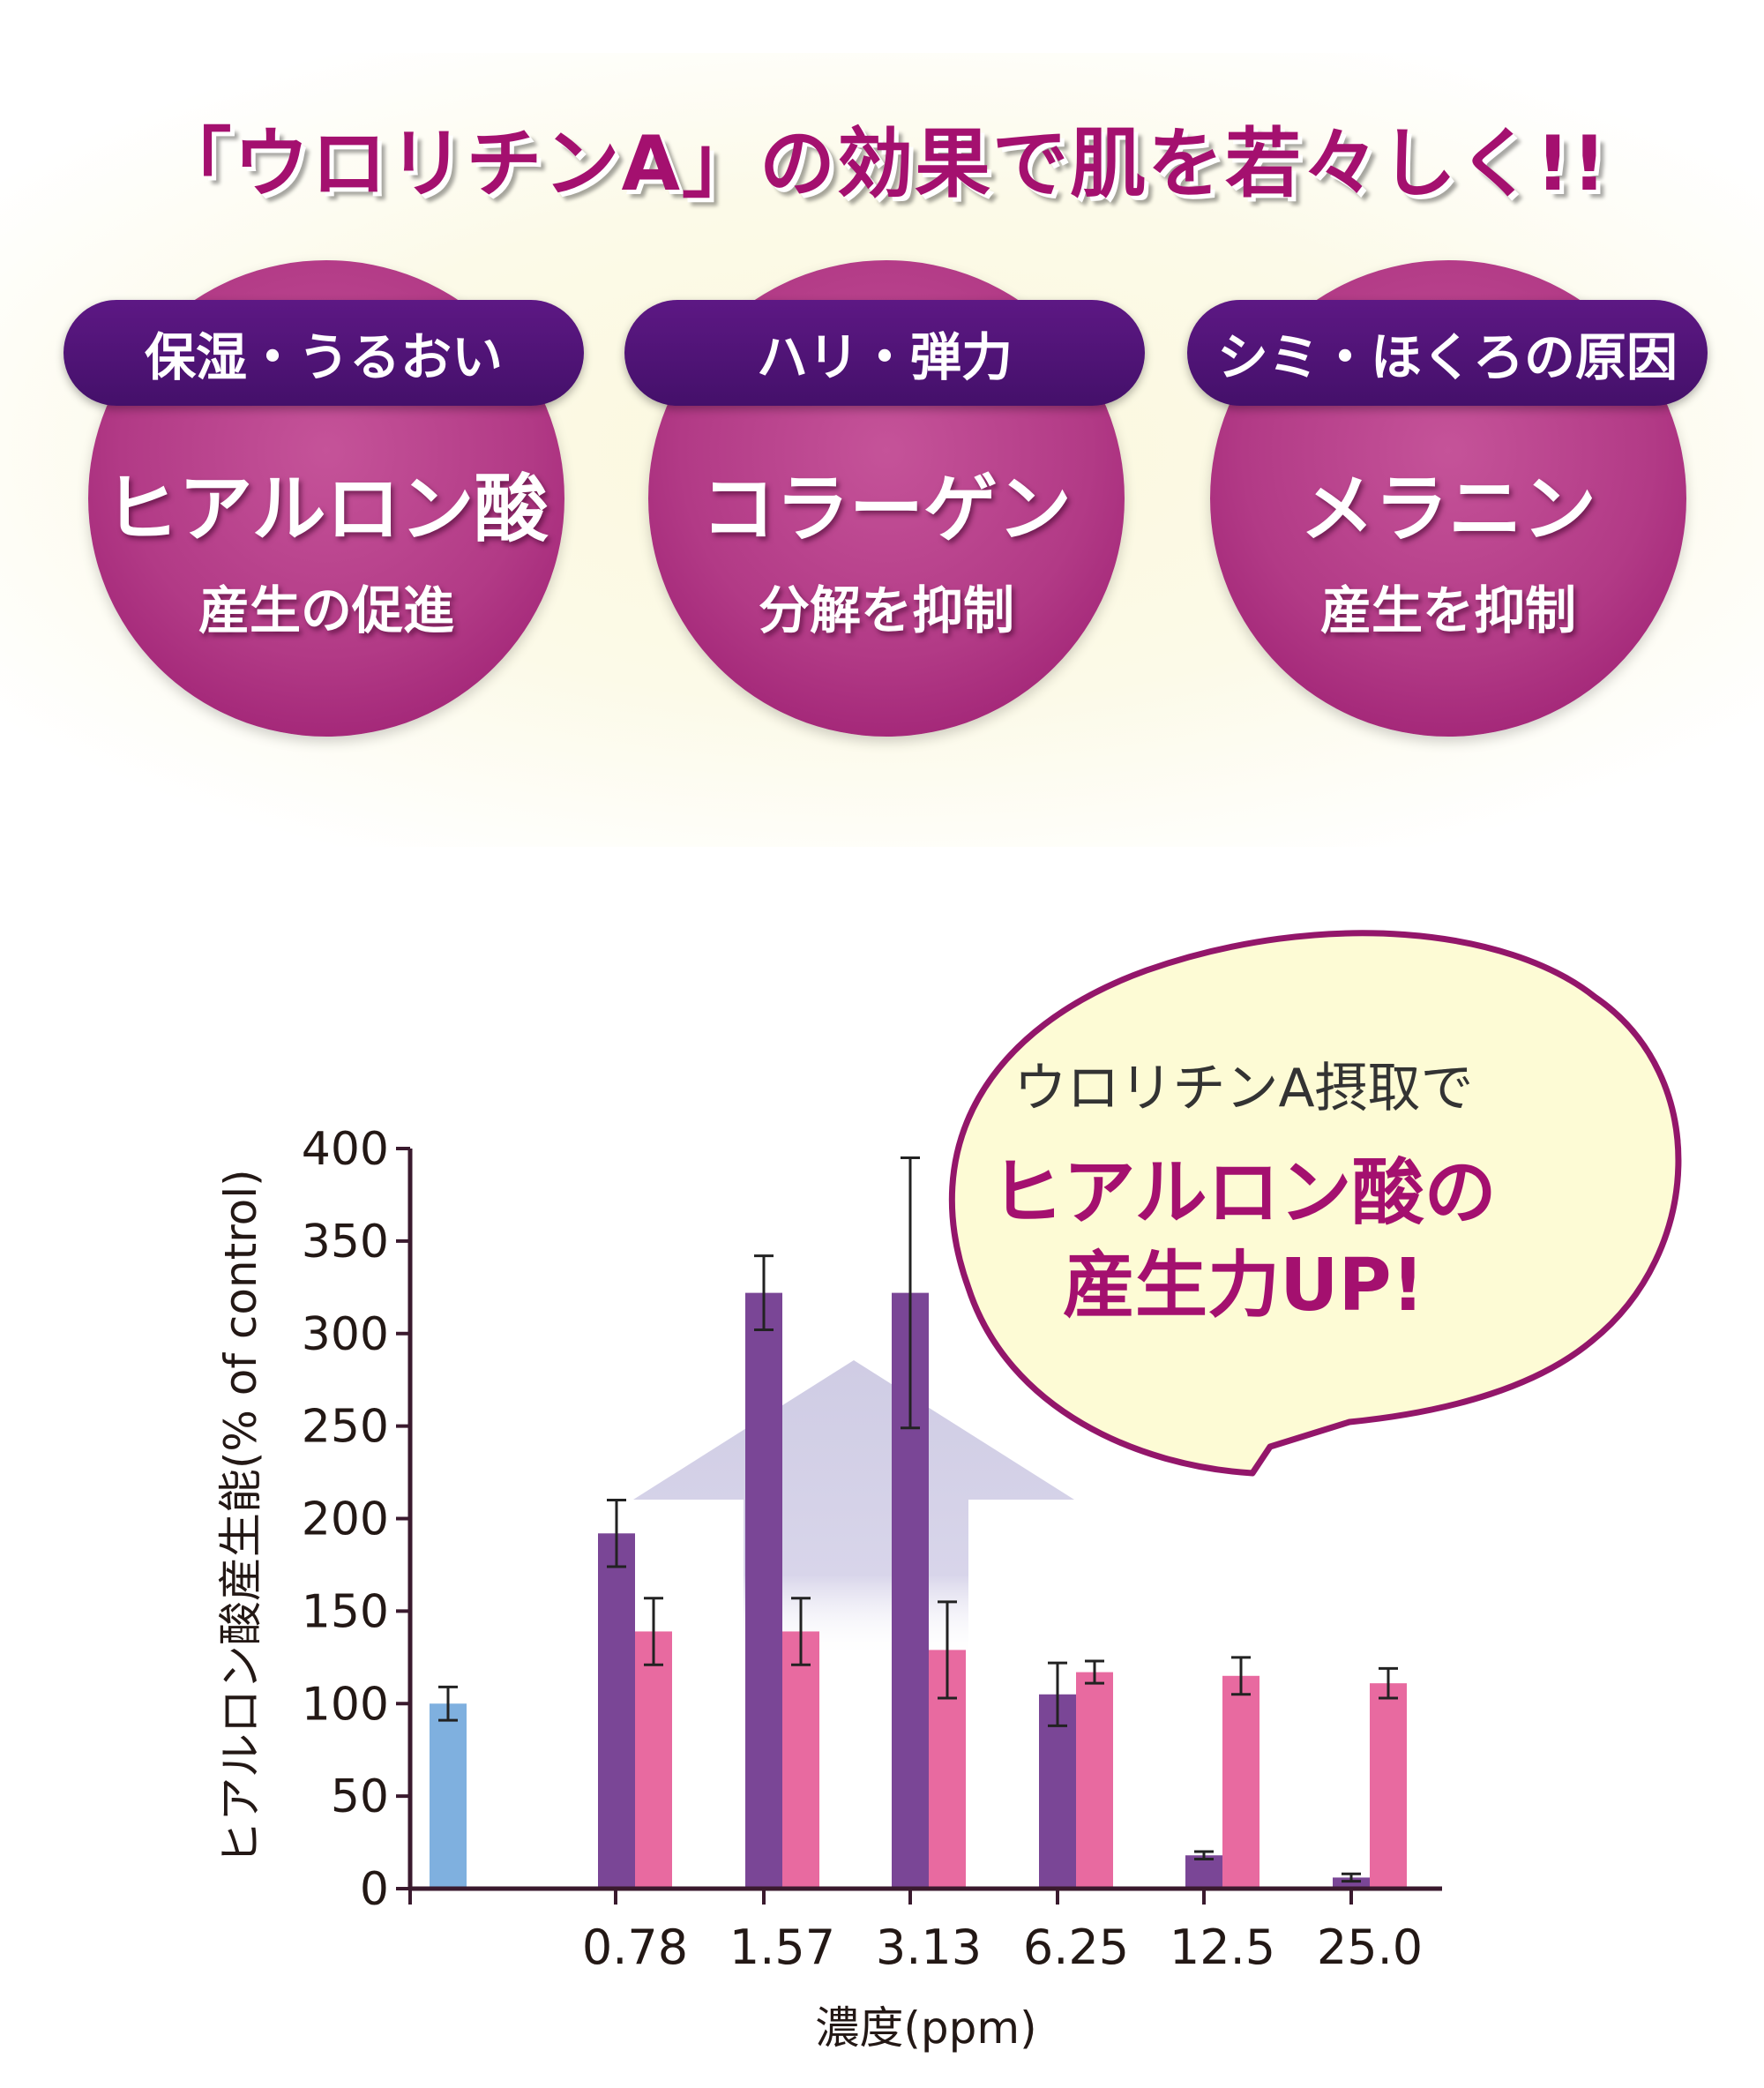 This screenshot has width=1764, height=2088. What do you see at coordinates (929, 1947) in the screenshot?
I see `x-tick-label: 3.13` at bounding box center [929, 1947].